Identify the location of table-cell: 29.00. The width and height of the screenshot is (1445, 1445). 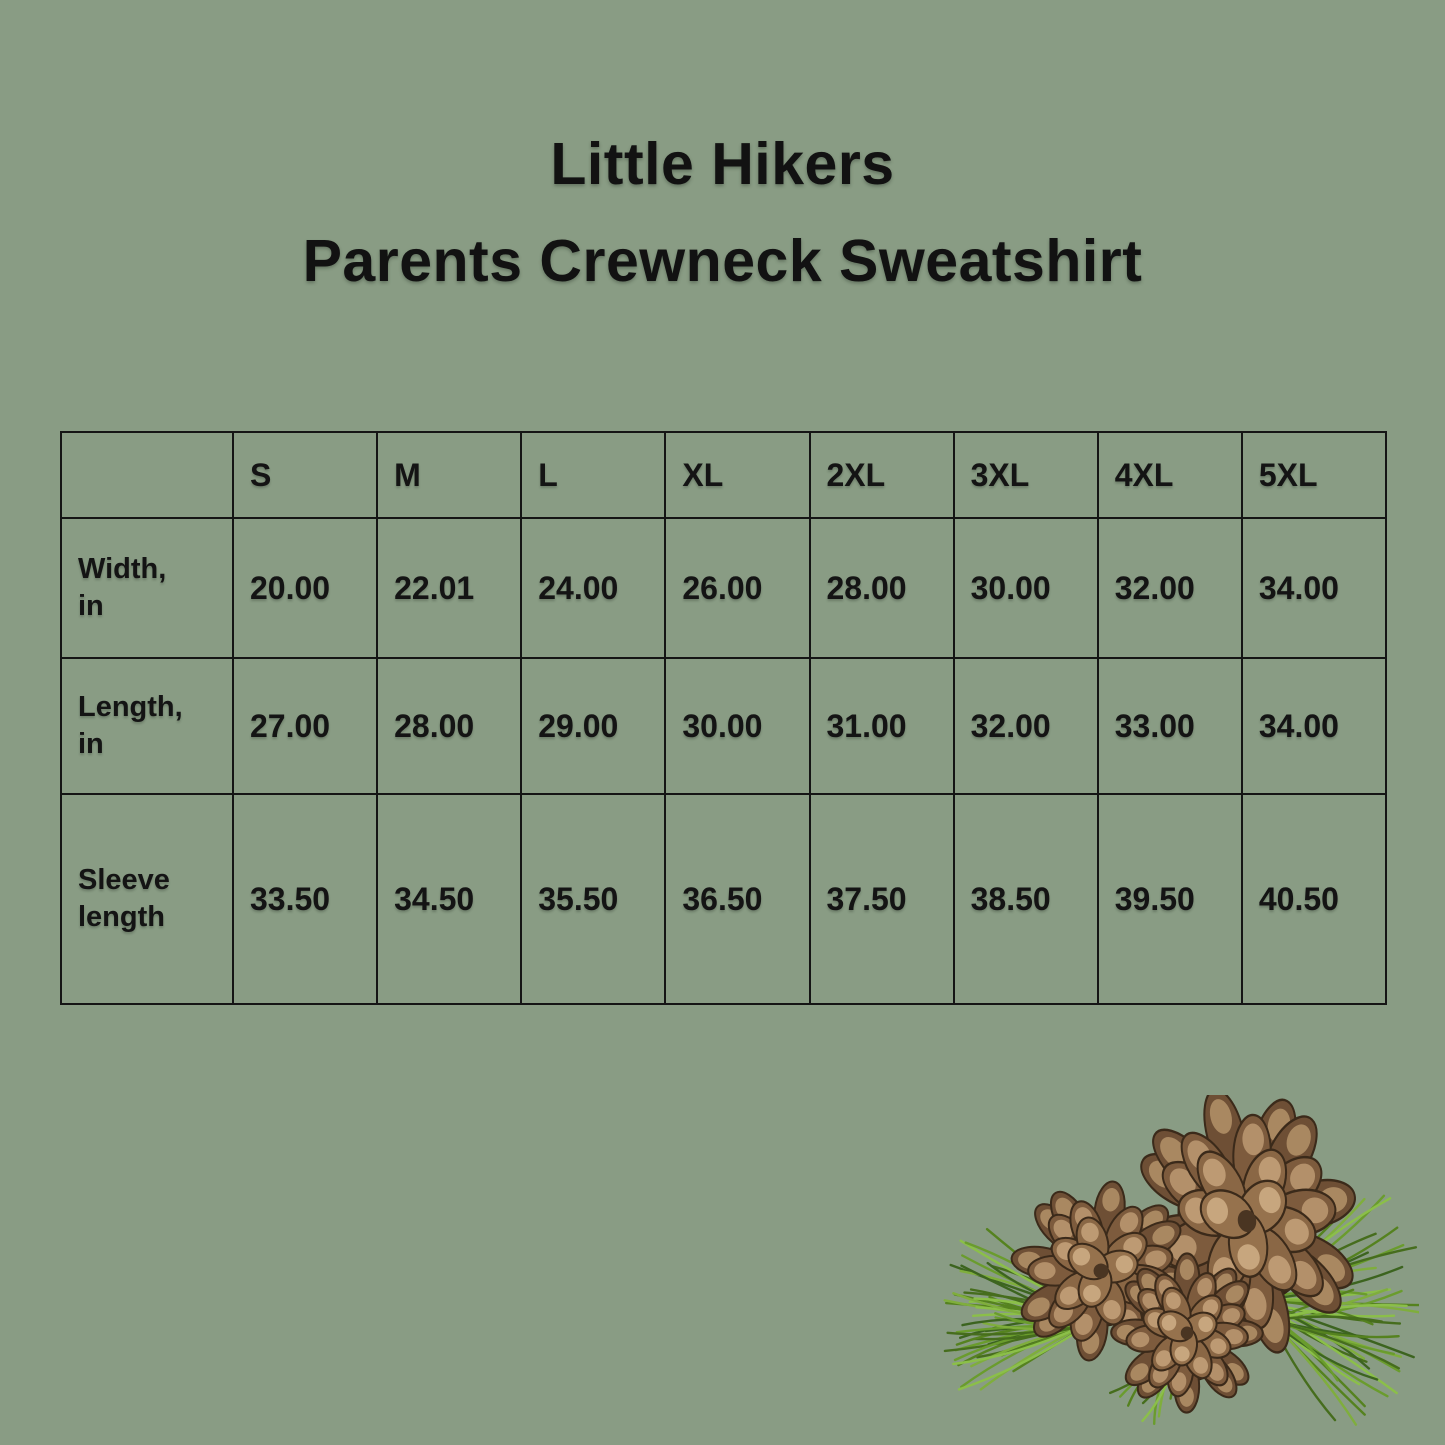
(593, 726).